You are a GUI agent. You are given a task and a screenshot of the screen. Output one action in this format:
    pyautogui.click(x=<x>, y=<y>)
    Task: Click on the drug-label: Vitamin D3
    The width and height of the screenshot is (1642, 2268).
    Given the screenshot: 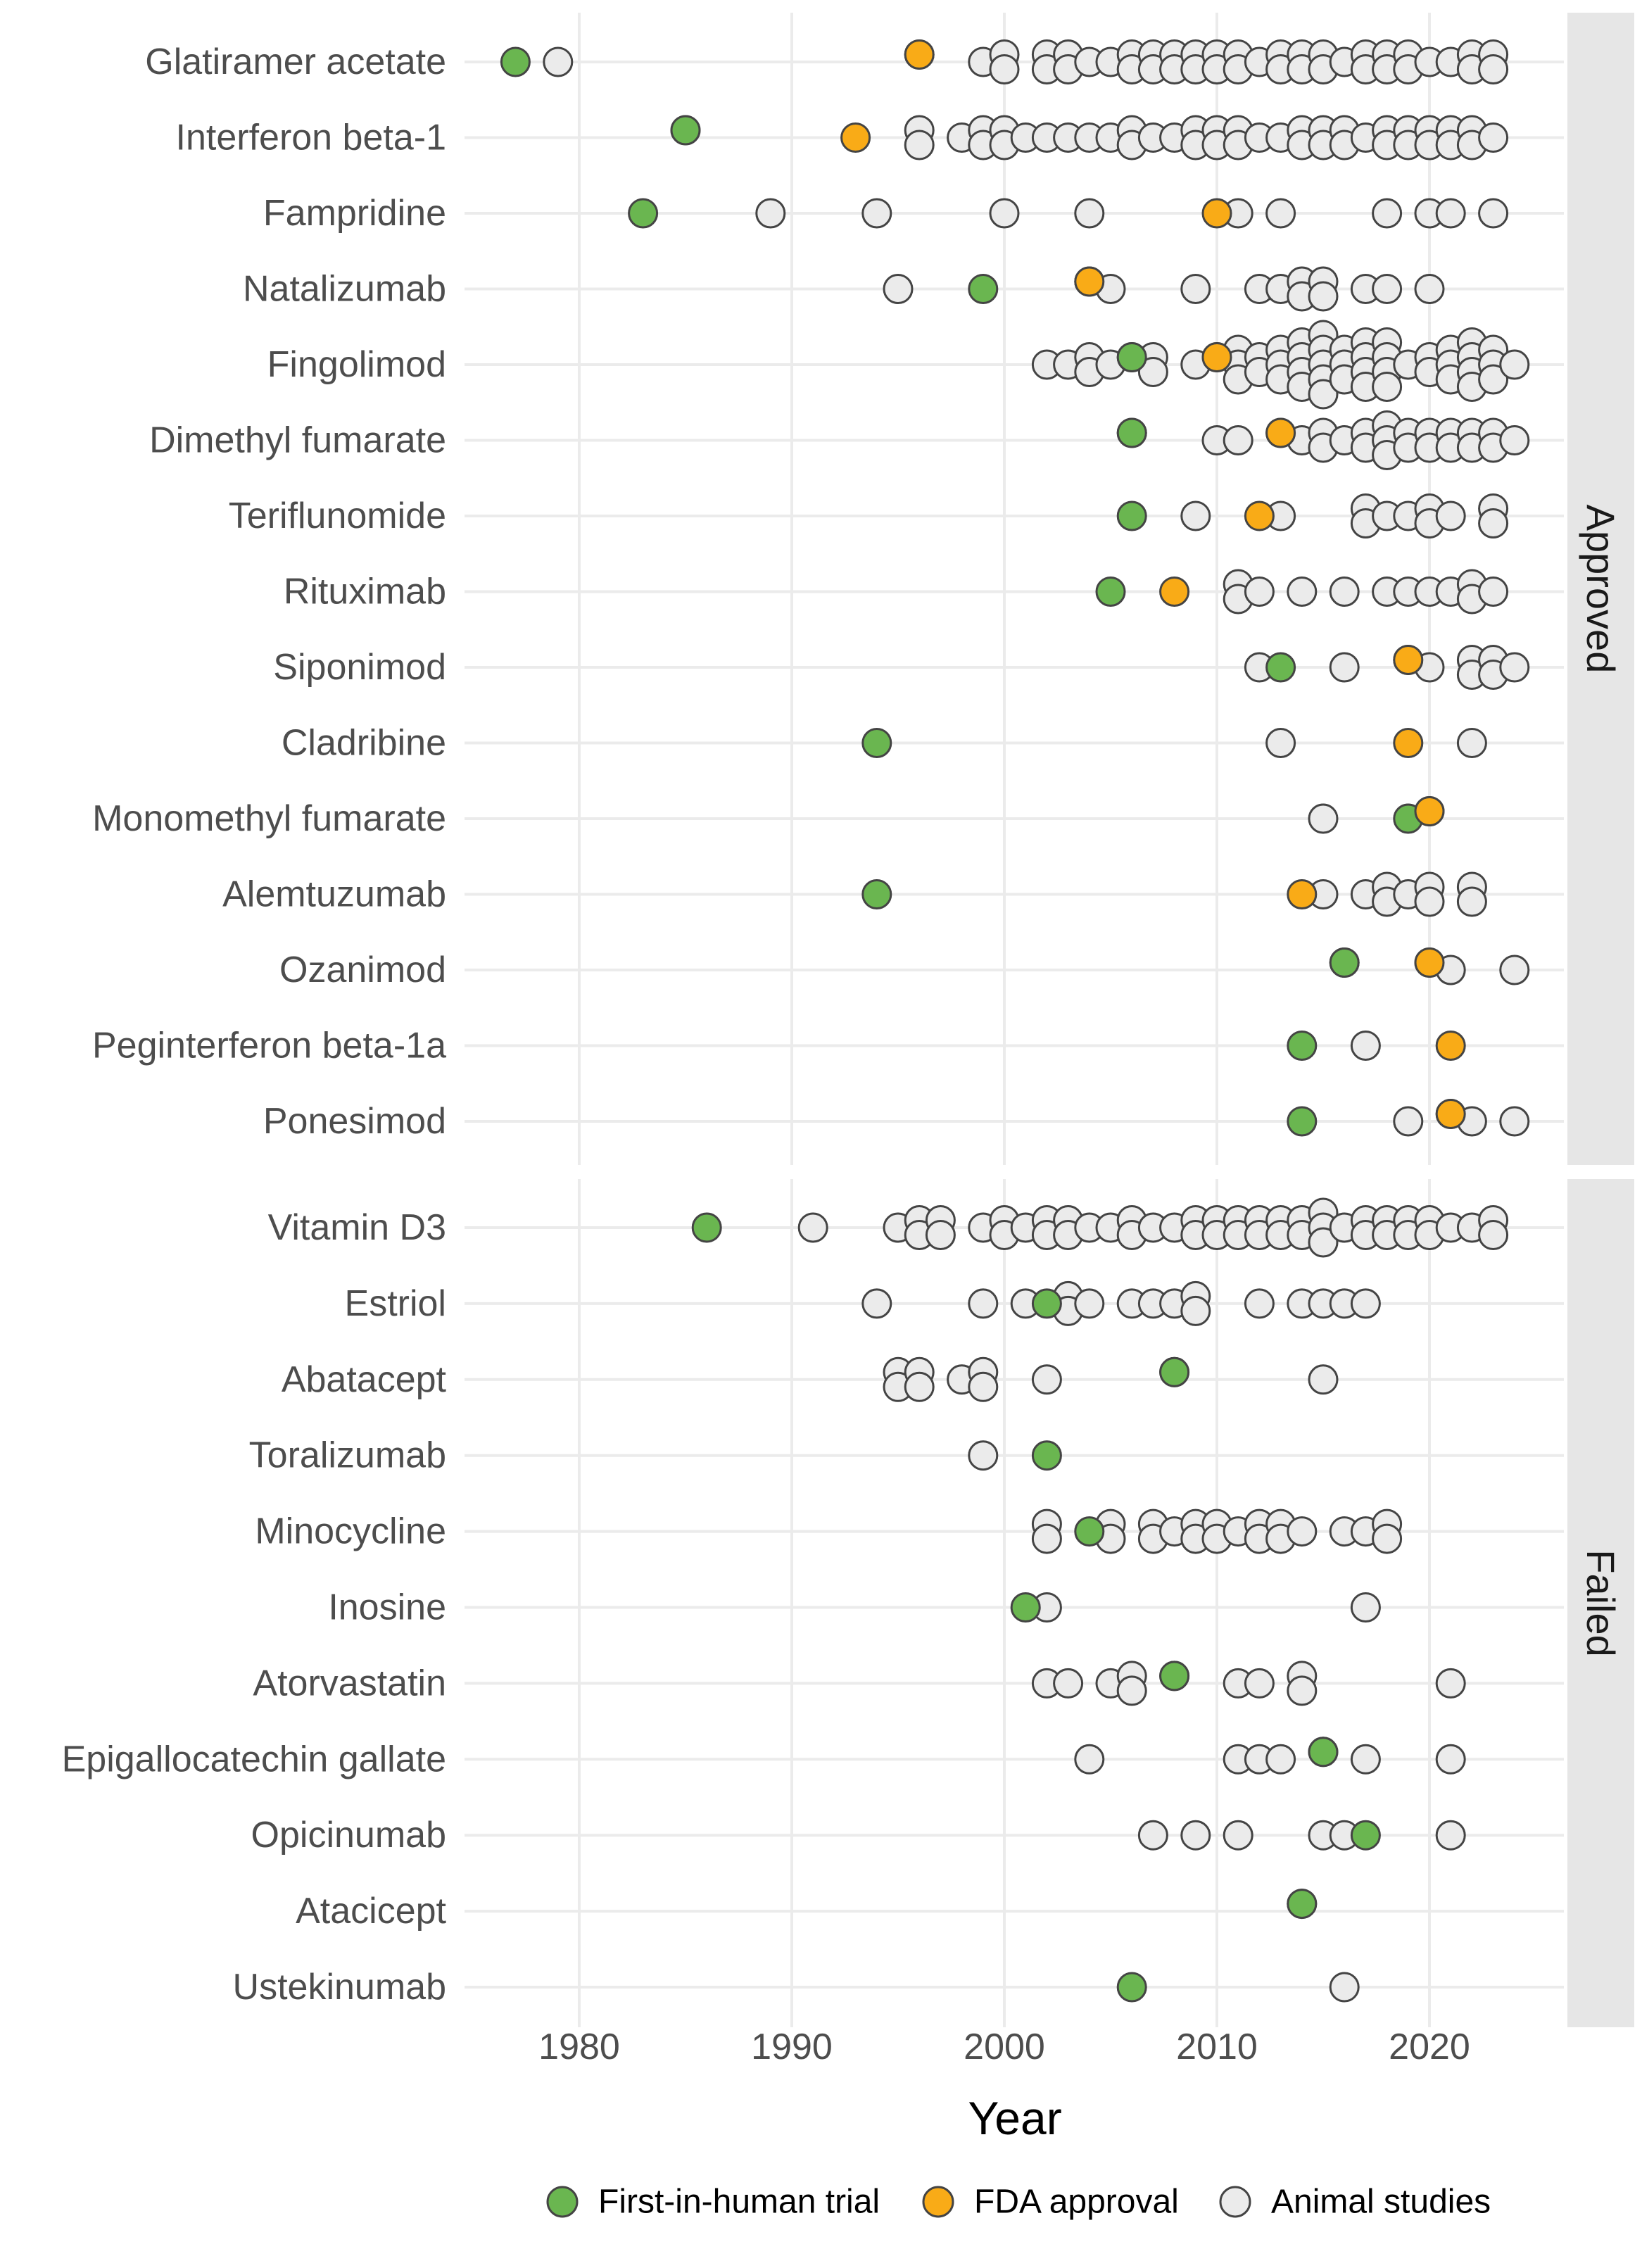 What is the action you would take?
    pyautogui.click(x=357, y=1227)
    